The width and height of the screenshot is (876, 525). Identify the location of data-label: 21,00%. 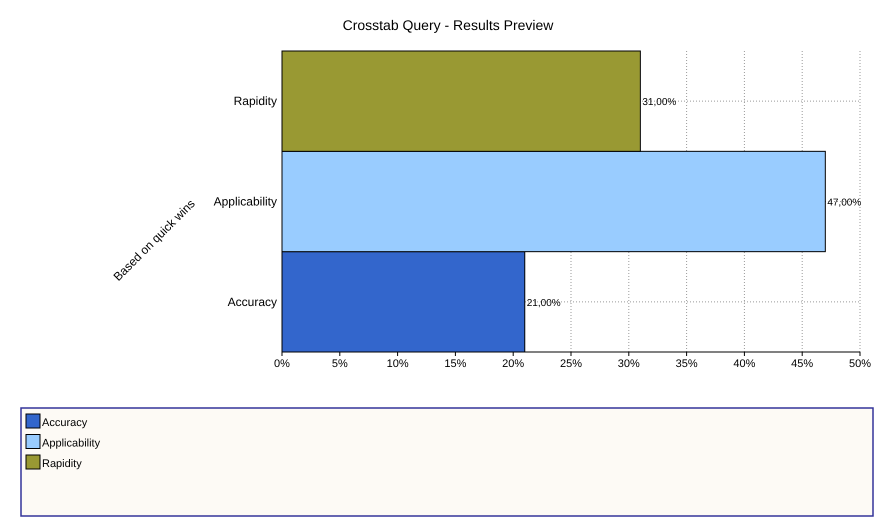
(543, 303).